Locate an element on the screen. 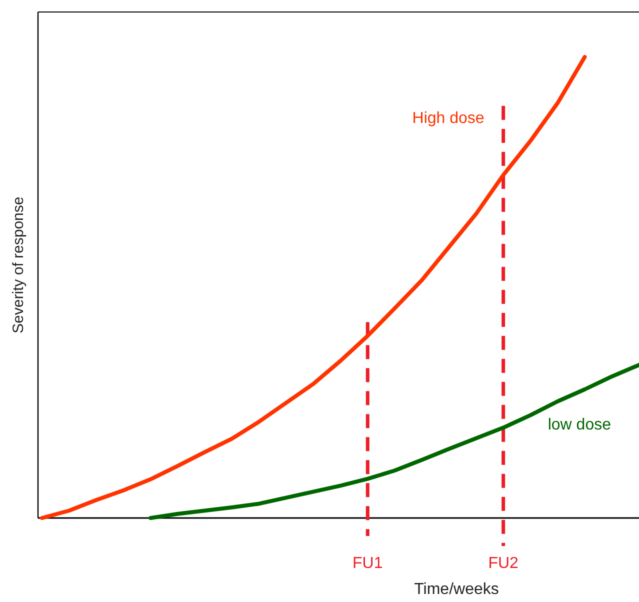  y-axis-title: Severity of response is located at coordinates (18, 265).